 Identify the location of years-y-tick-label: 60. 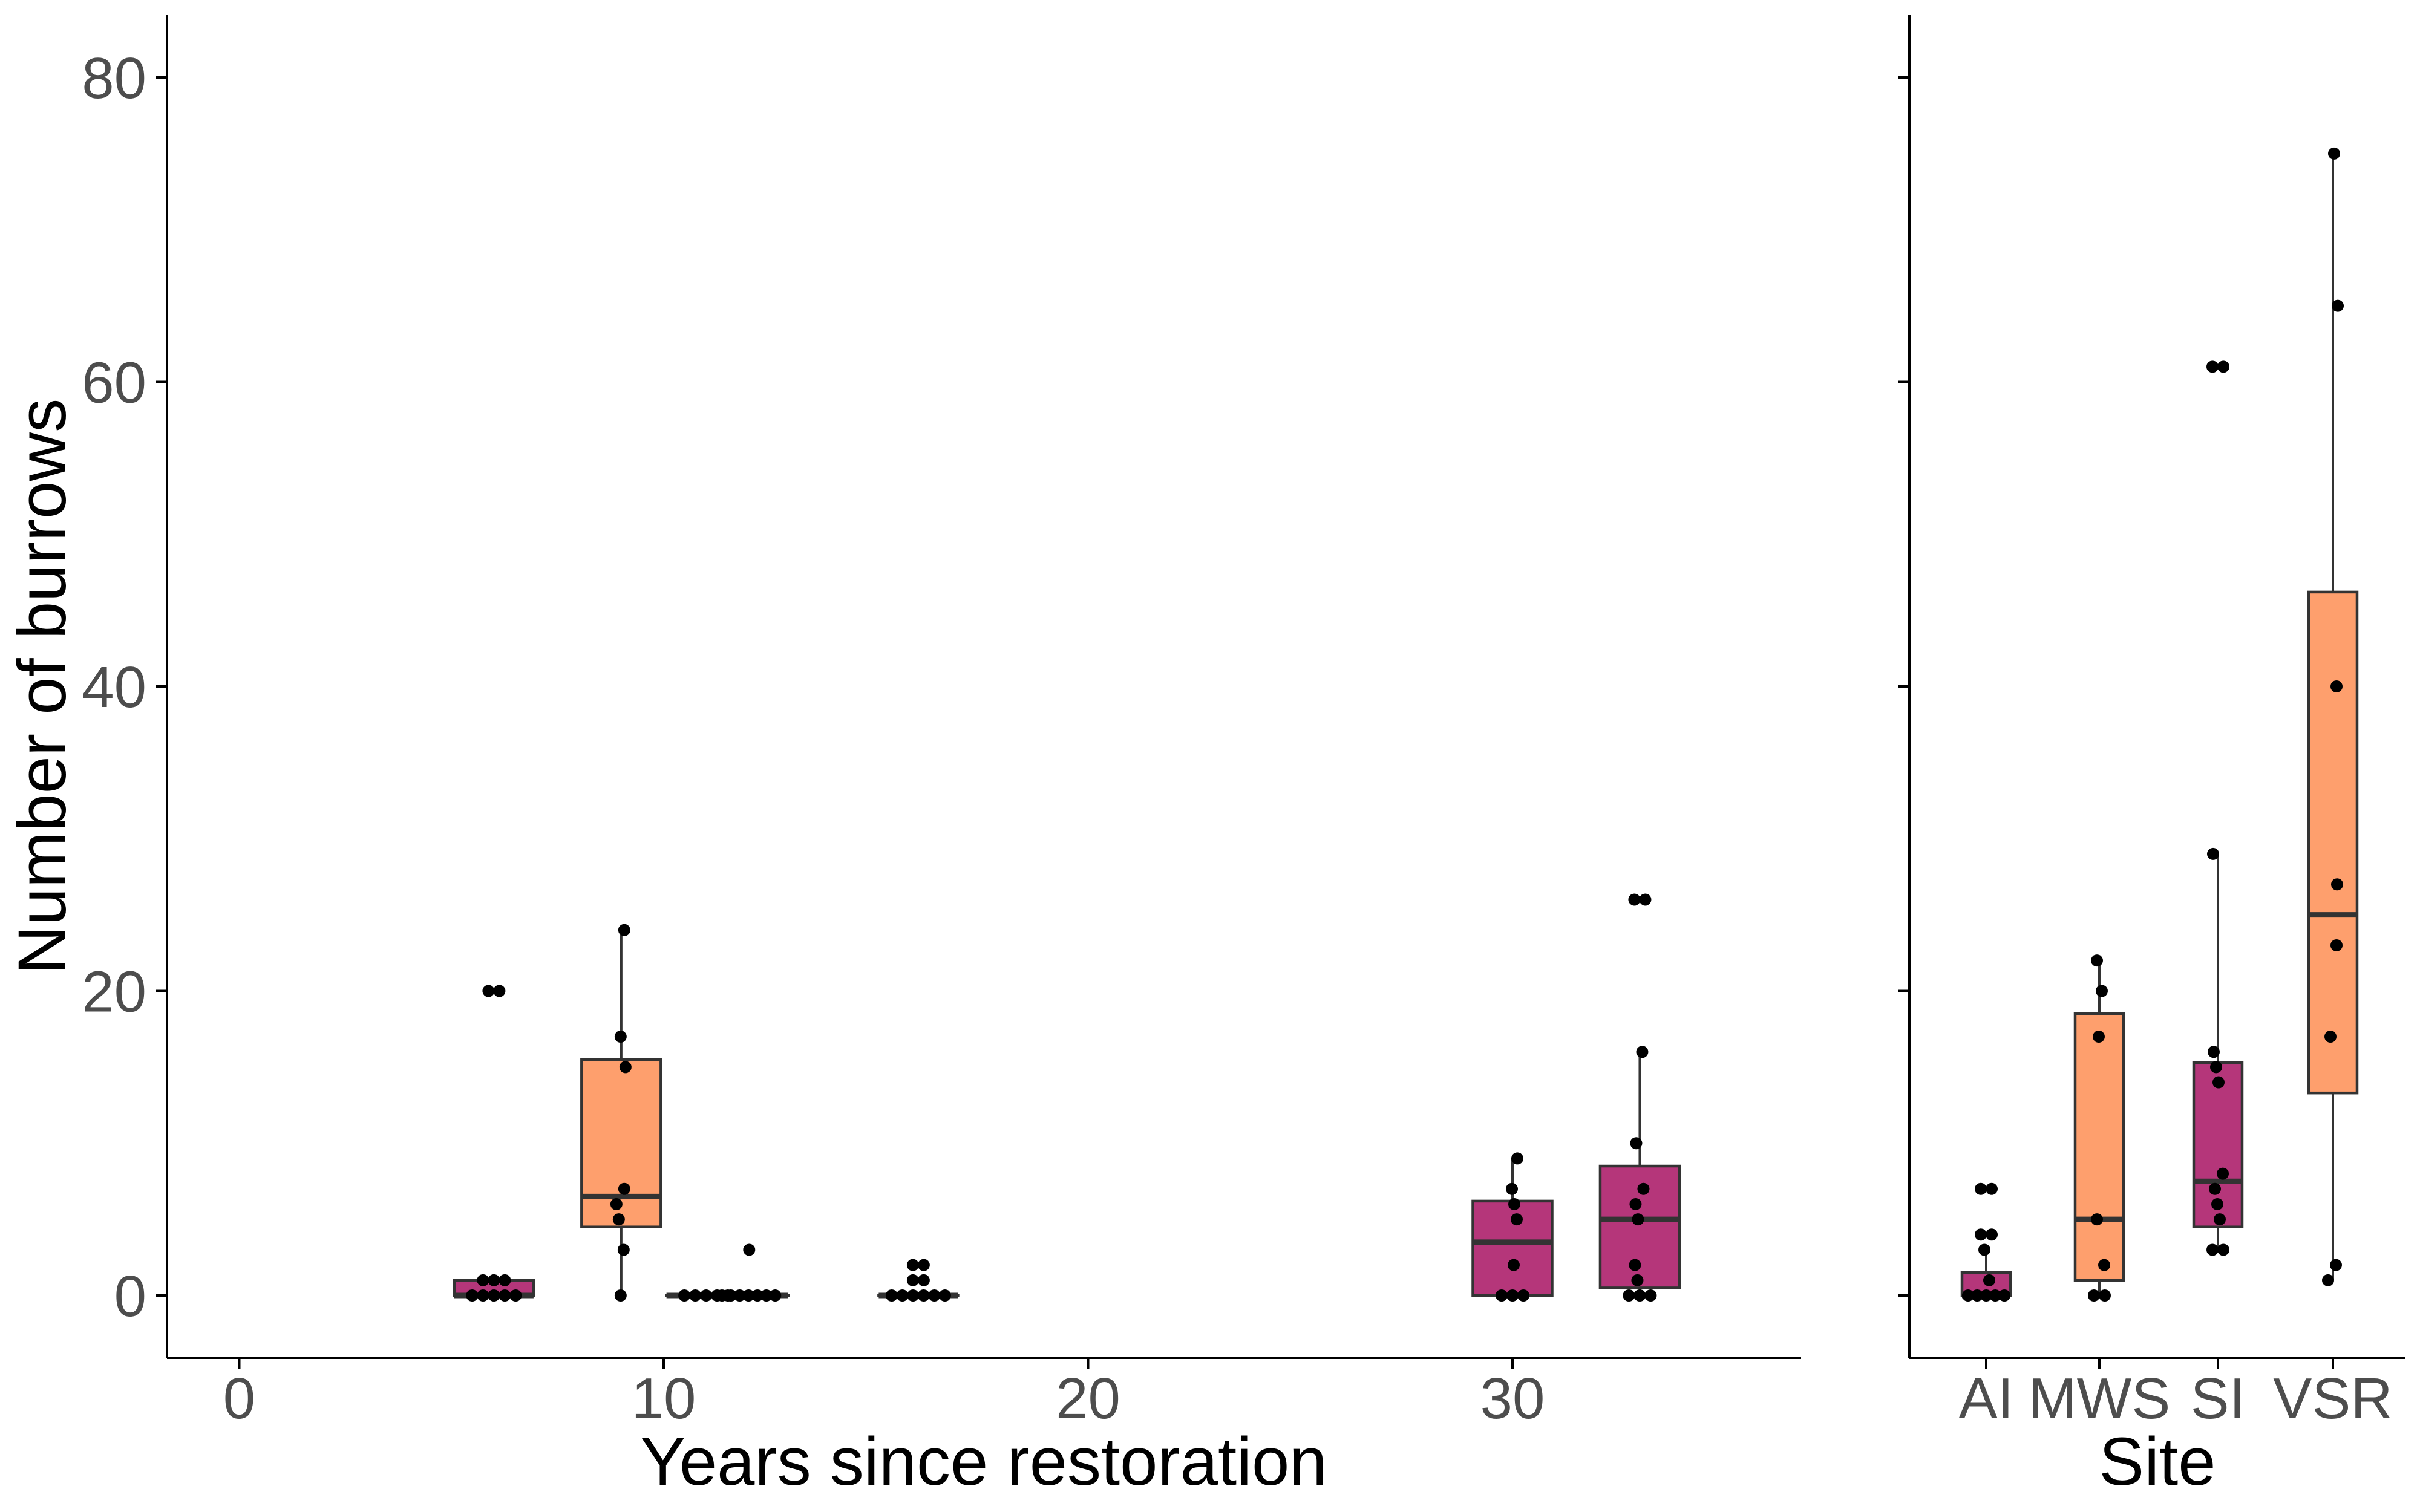
(114, 383).